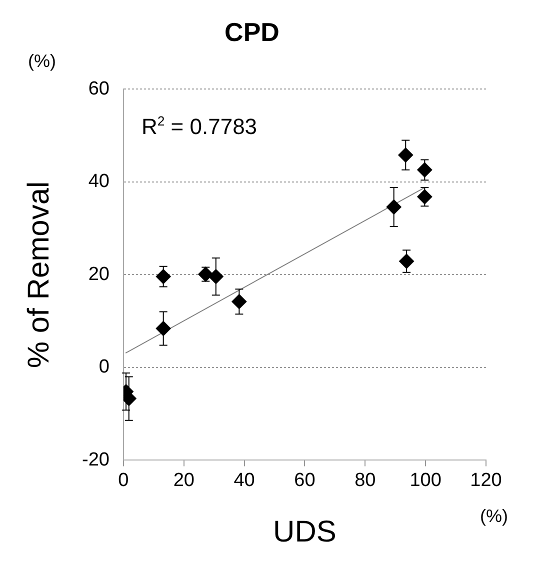  I want to click on y-tick-label: 40, so click(99, 181).